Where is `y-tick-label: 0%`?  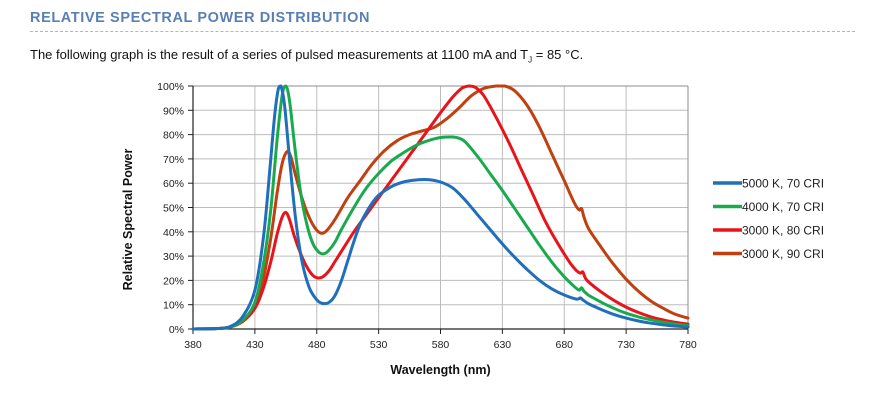 y-tick-label: 0% is located at coordinates (176, 330).